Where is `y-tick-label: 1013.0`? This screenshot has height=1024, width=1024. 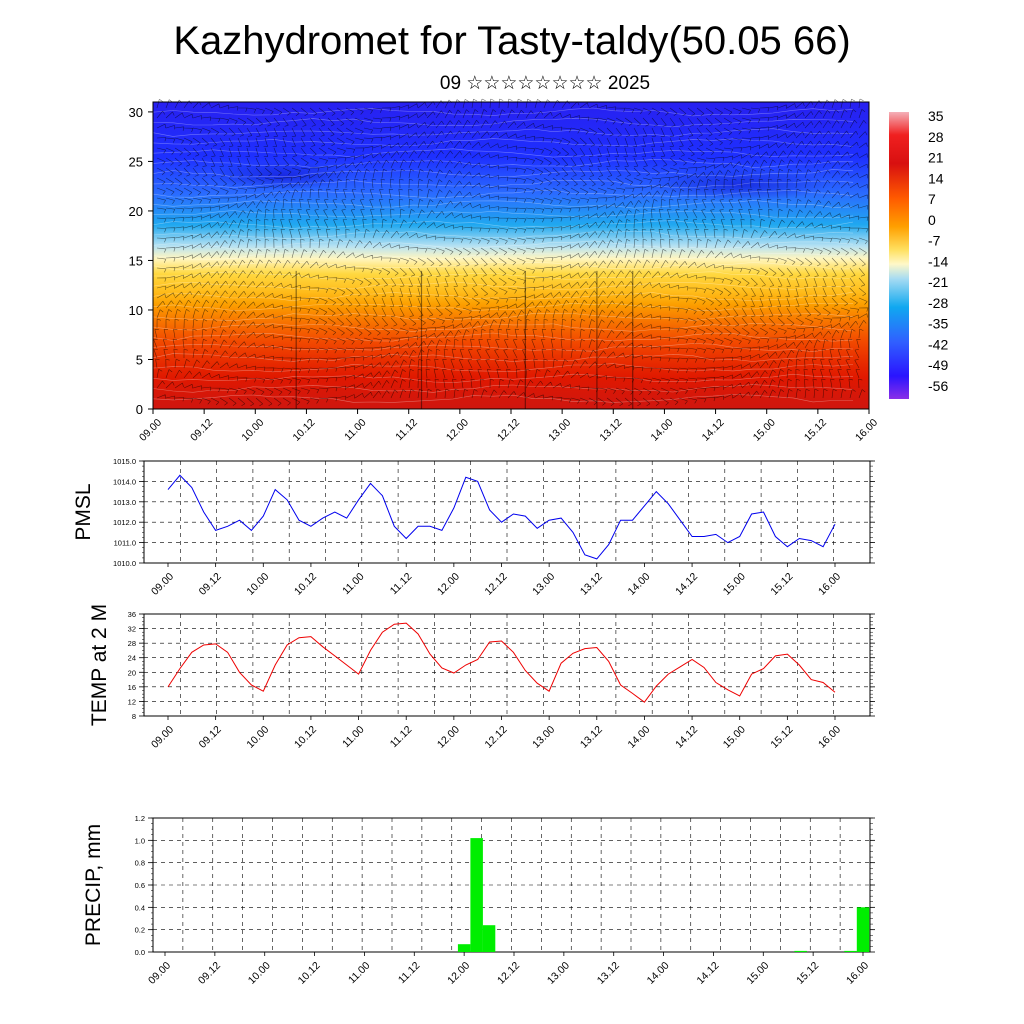 y-tick-label: 1013.0 is located at coordinates (124, 502).